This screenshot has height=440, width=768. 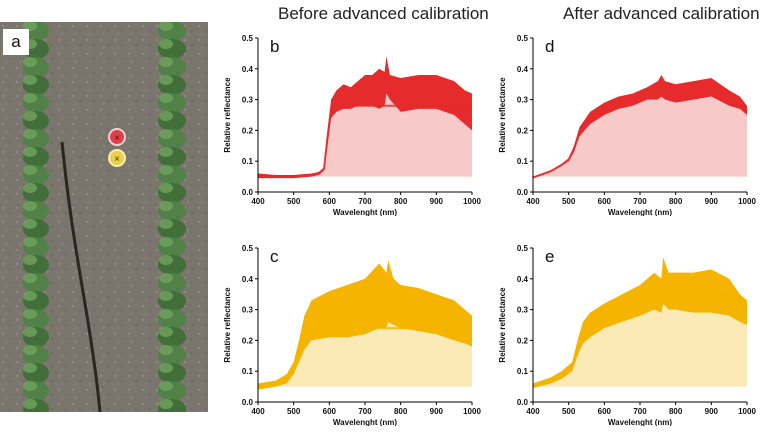 I want to click on chart-d-x-label: Wavelenght (nm), so click(x=640, y=212).